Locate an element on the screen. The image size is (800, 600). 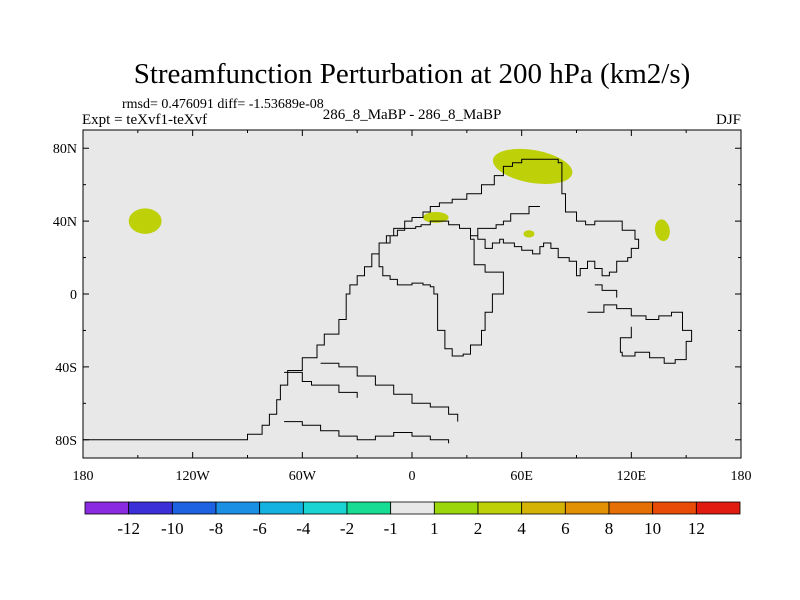
stats-line: rmsd= 0.476091 diff= -1.53689e-08 is located at coordinates (223, 104).